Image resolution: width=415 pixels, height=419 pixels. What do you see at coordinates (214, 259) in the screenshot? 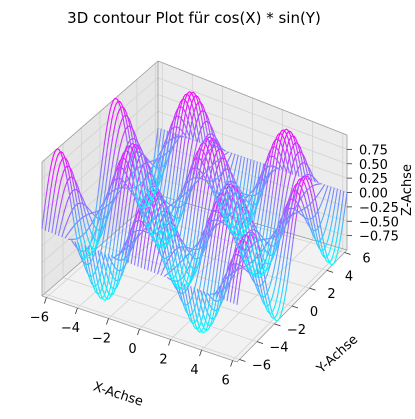
I see `grid-line-y-floor` at bounding box center [214, 259].